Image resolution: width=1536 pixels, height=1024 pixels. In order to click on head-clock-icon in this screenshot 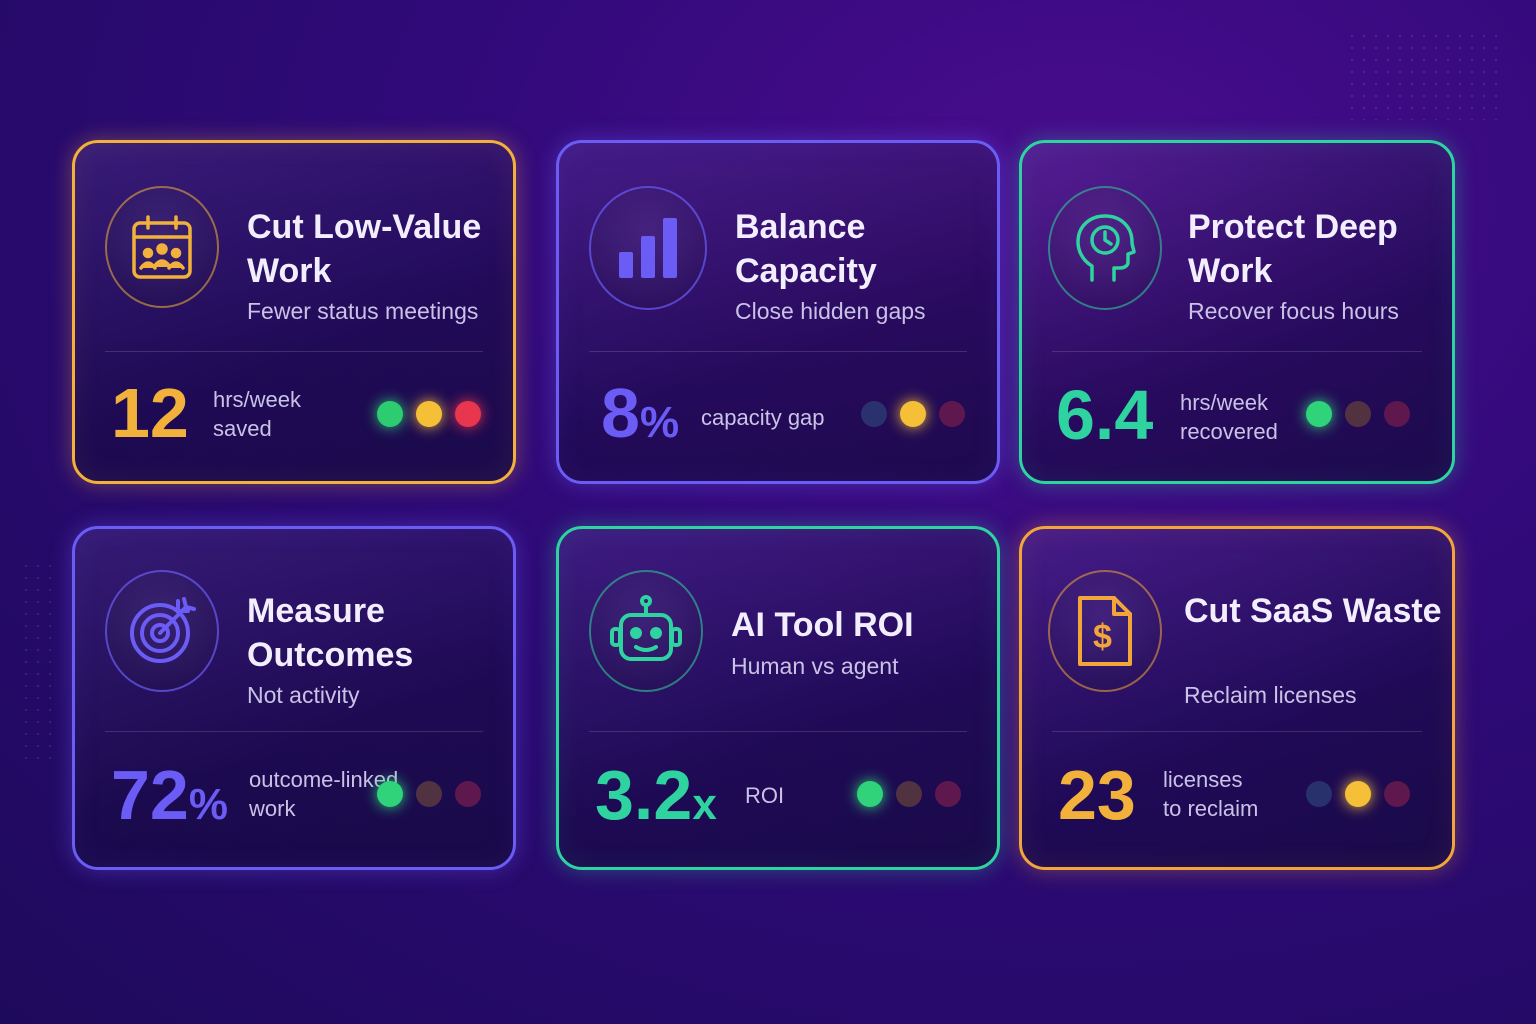, I will do `click(1106, 248)`.